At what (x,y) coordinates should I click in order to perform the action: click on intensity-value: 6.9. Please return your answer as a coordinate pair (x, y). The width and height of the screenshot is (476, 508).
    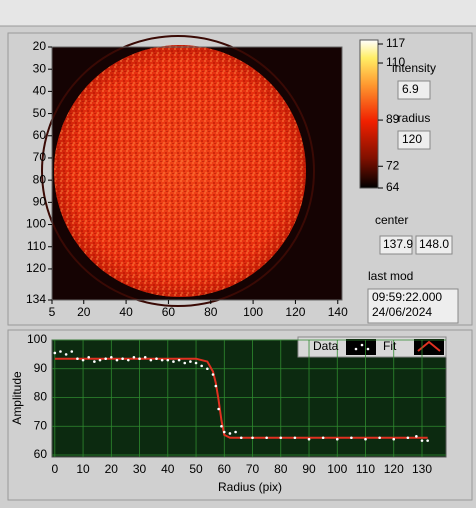
    Looking at the image, I should click on (410, 89).